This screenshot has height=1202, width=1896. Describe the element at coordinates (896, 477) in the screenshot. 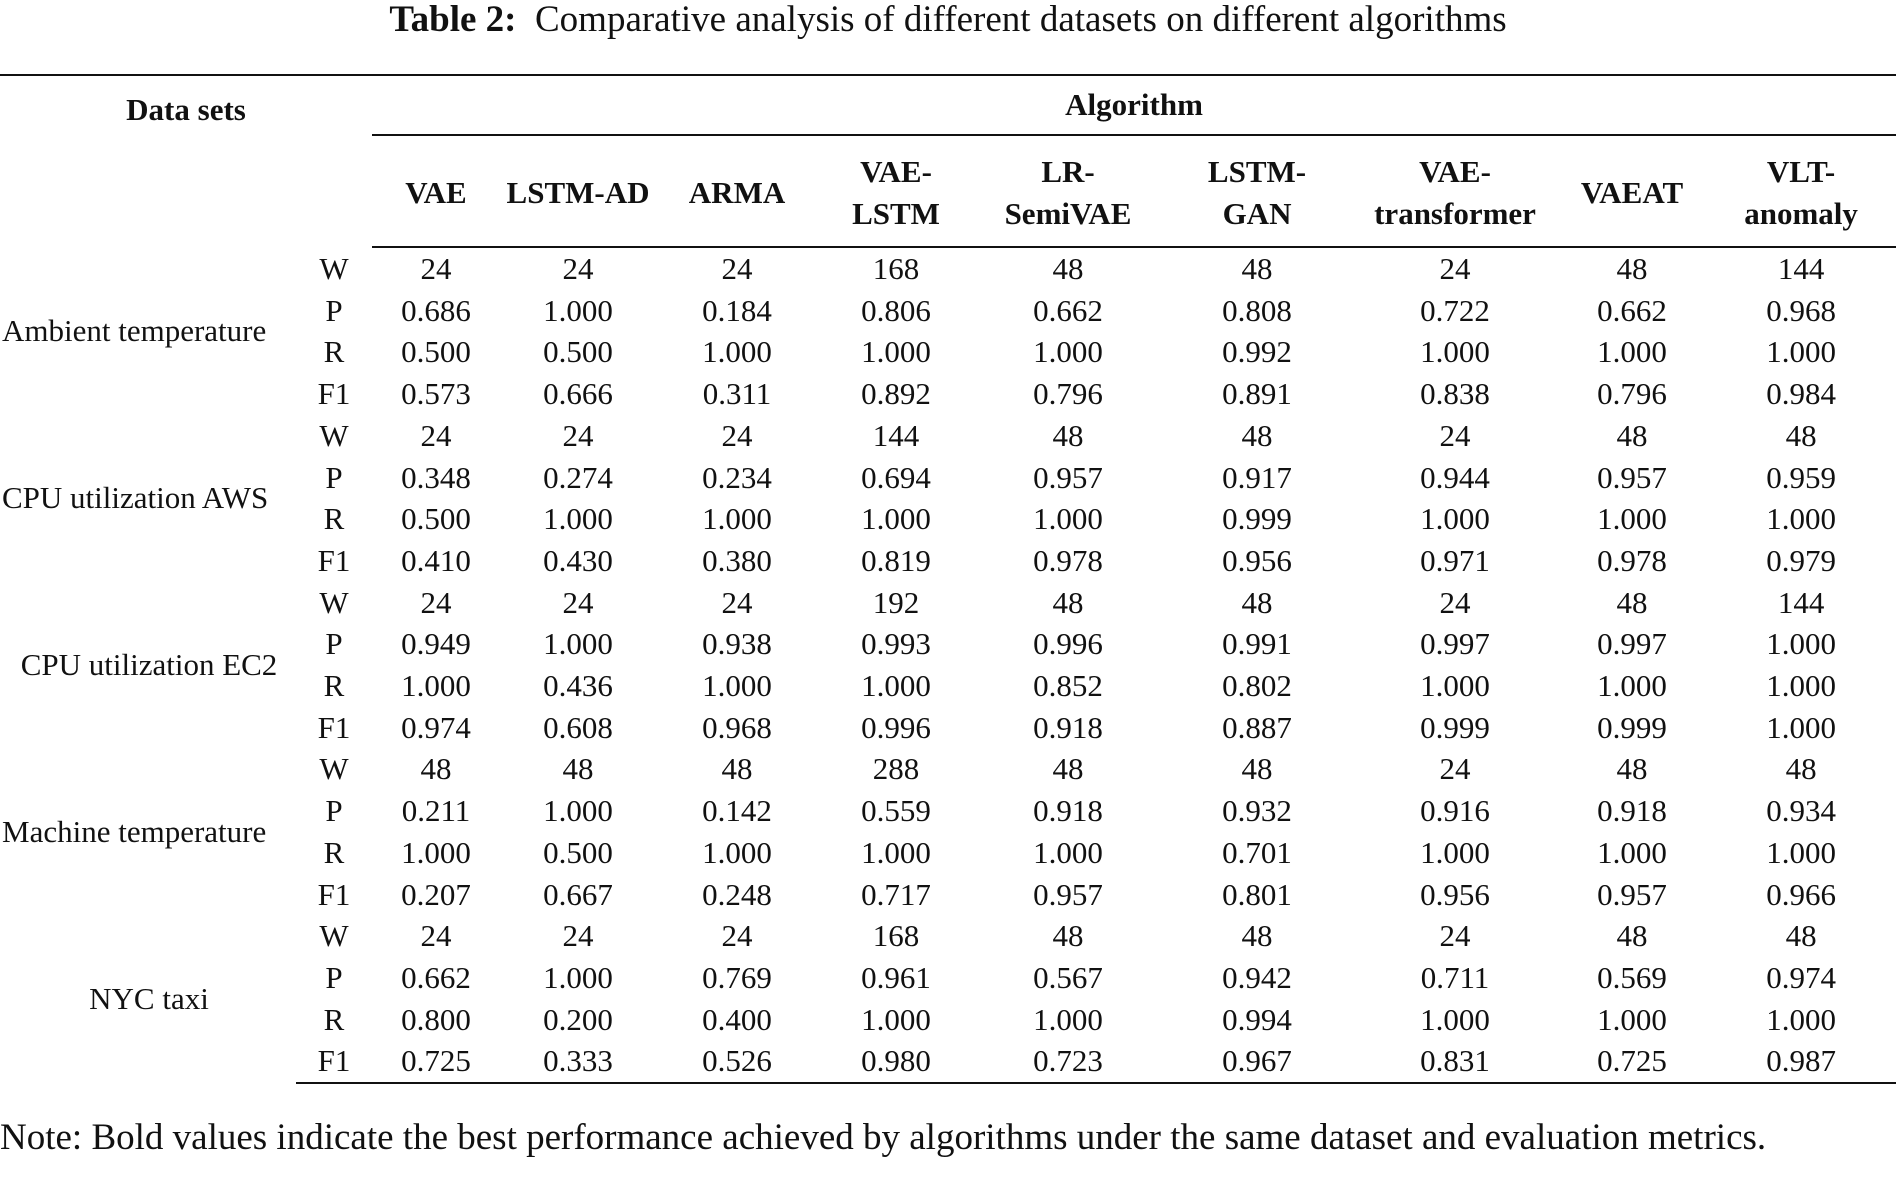

I see `value-cell: 0.694` at that location.